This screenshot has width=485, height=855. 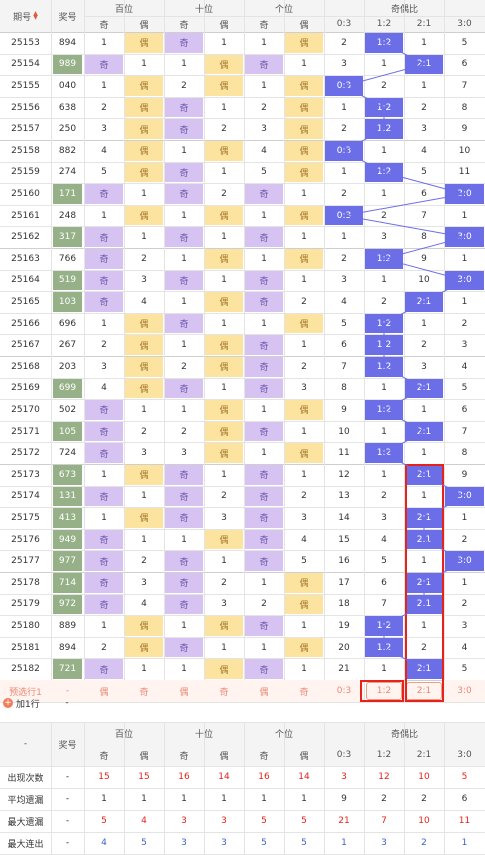 I want to click on stats-value: 3, so click(x=224, y=843).